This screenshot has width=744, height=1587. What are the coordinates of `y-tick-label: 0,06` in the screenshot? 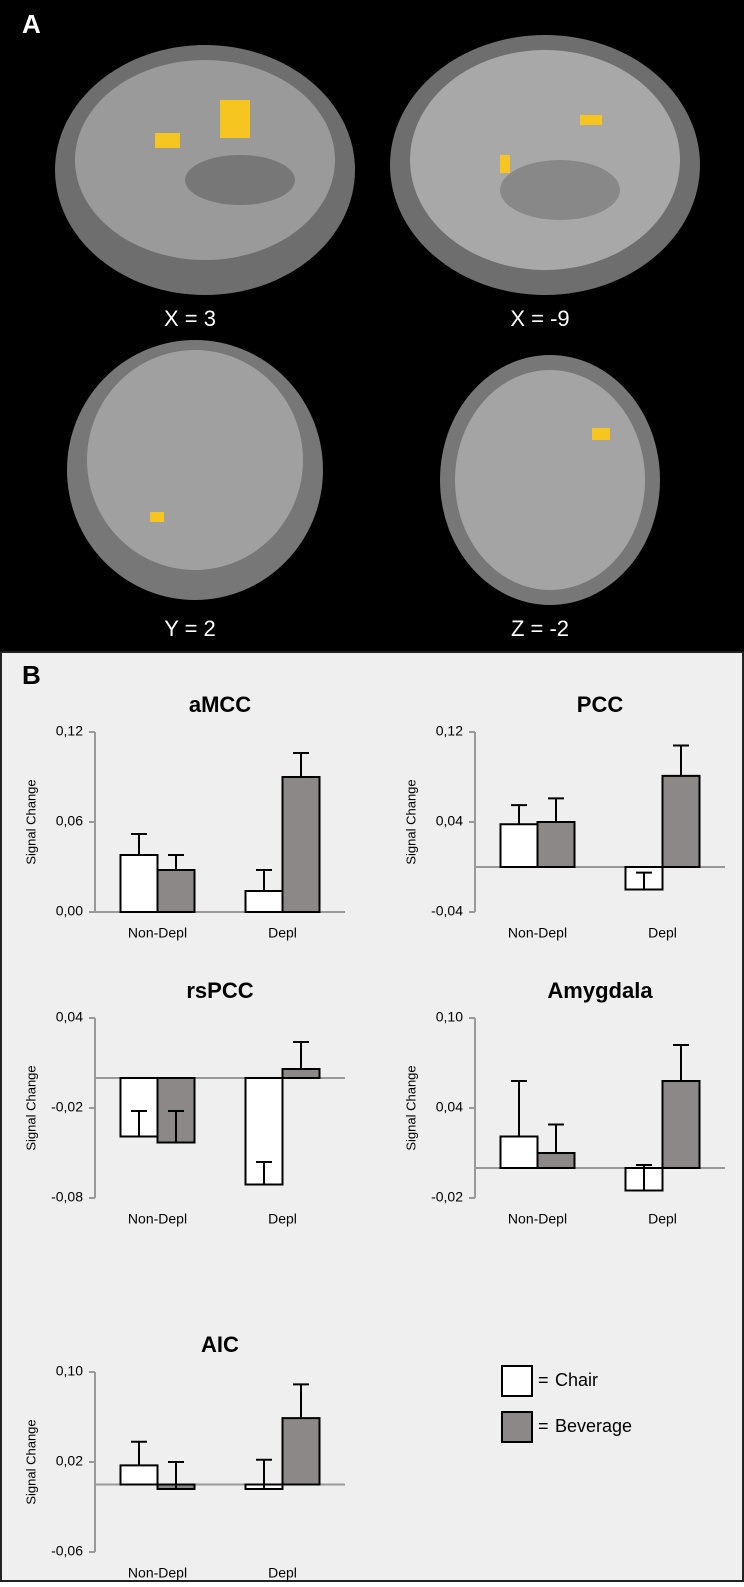 It's located at (69, 821).